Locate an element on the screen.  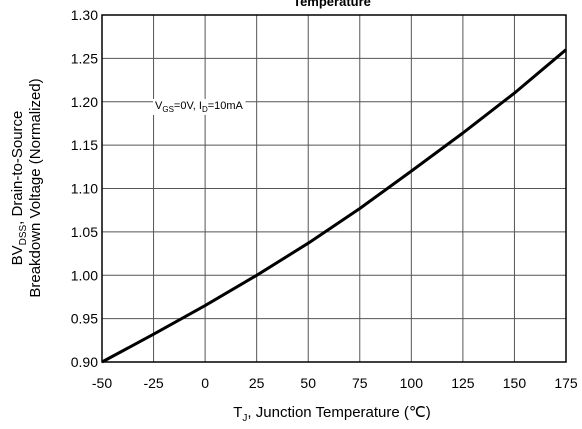
x-tick-label: 25 is located at coordinates (257, 383).